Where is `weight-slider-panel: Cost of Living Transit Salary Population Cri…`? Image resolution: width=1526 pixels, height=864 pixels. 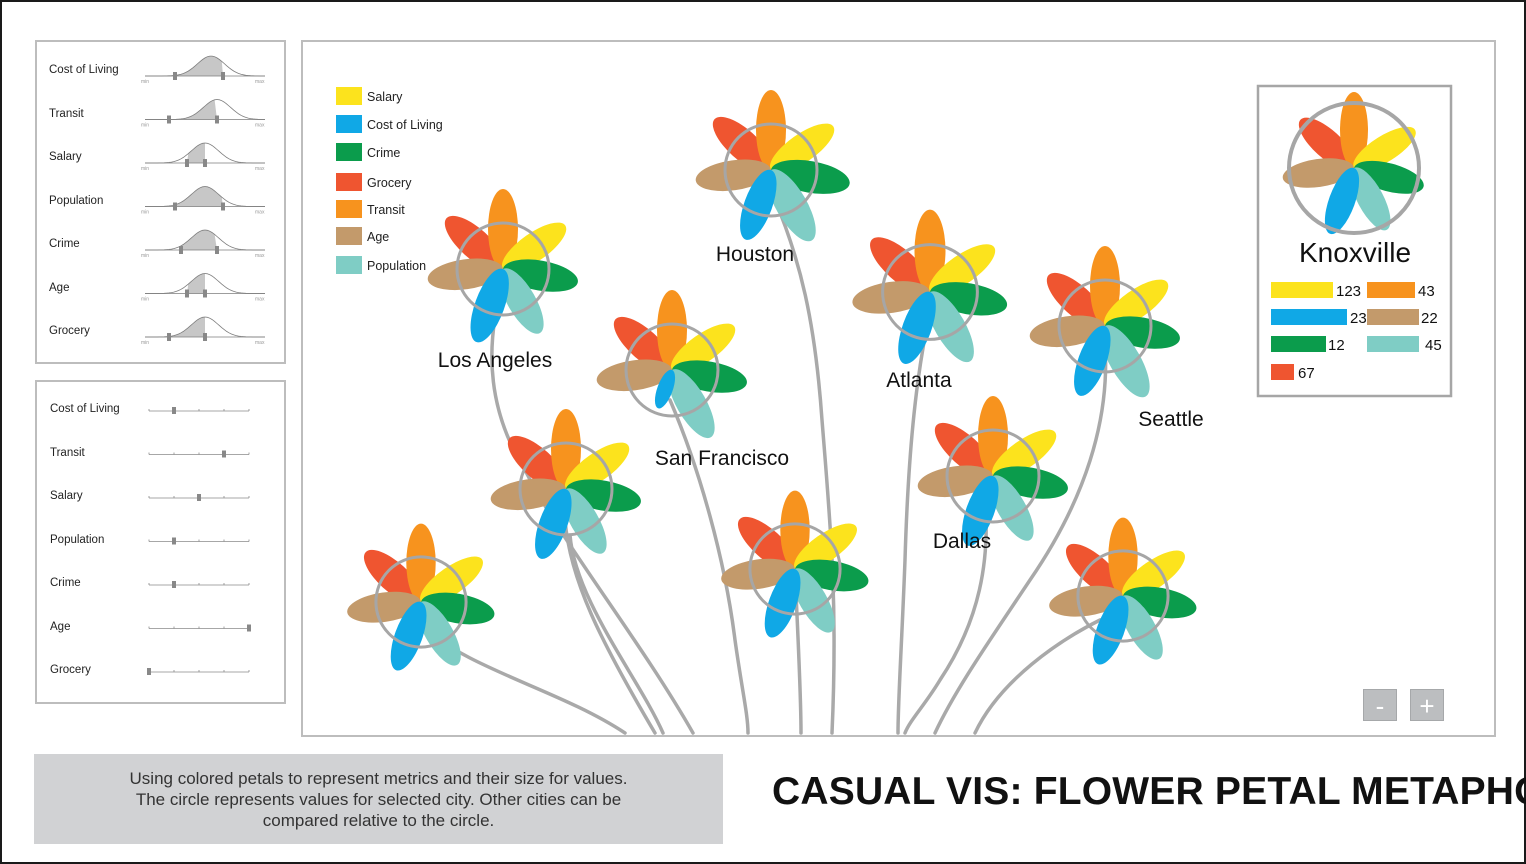 weight-slider-panel: Cost of Living Transit Salary Population Cri… is located at coordinates (160, 542).